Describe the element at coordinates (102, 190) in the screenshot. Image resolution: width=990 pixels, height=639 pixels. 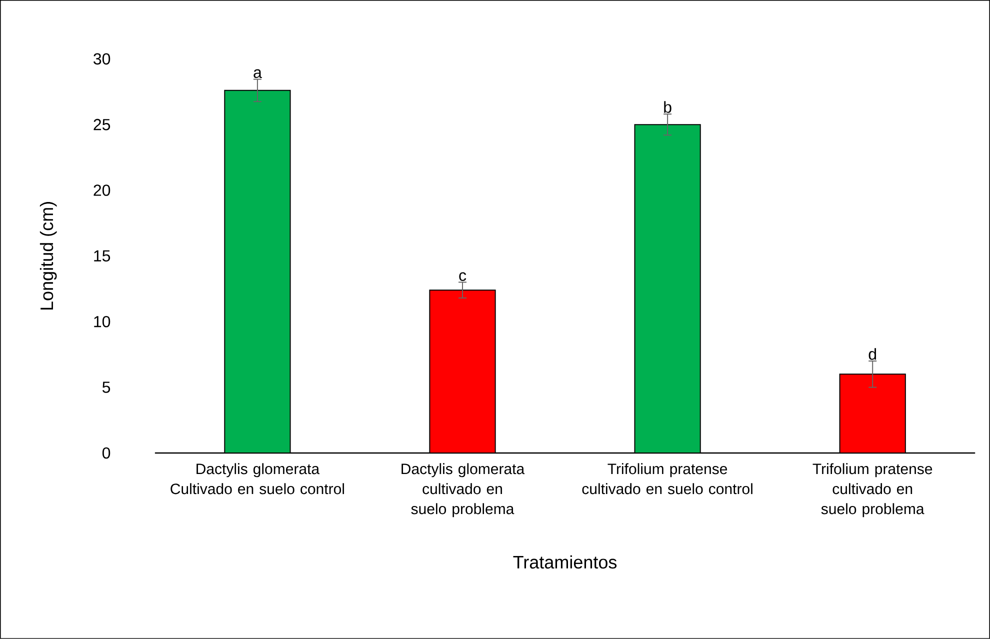
I see `y-tick-label: 20` at that location.